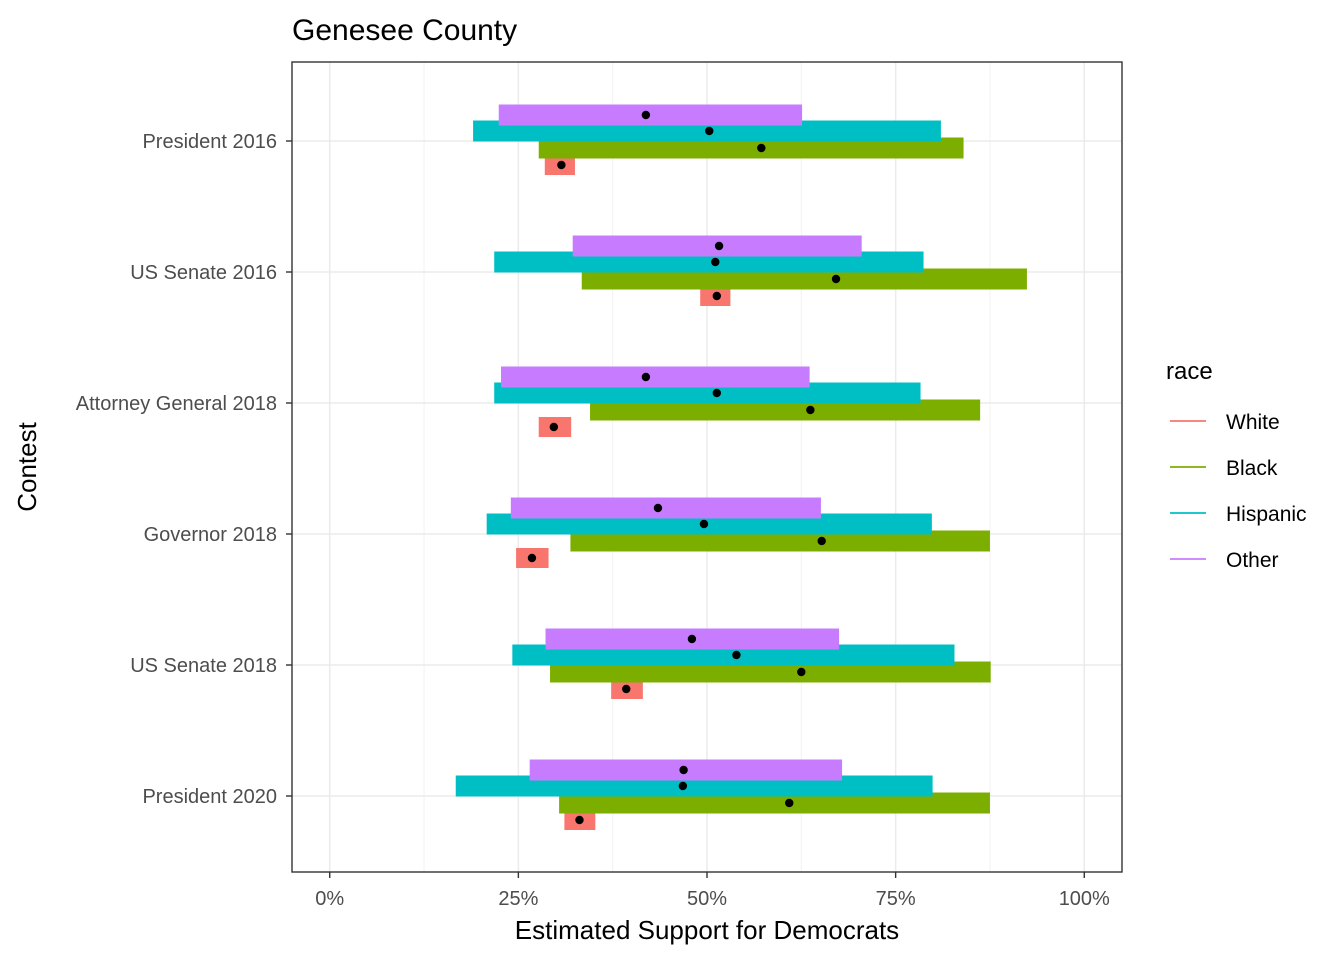 This screenshot has width=1344, height=960. I want to click on y-tick-label: President 2016, so click(209, 142).